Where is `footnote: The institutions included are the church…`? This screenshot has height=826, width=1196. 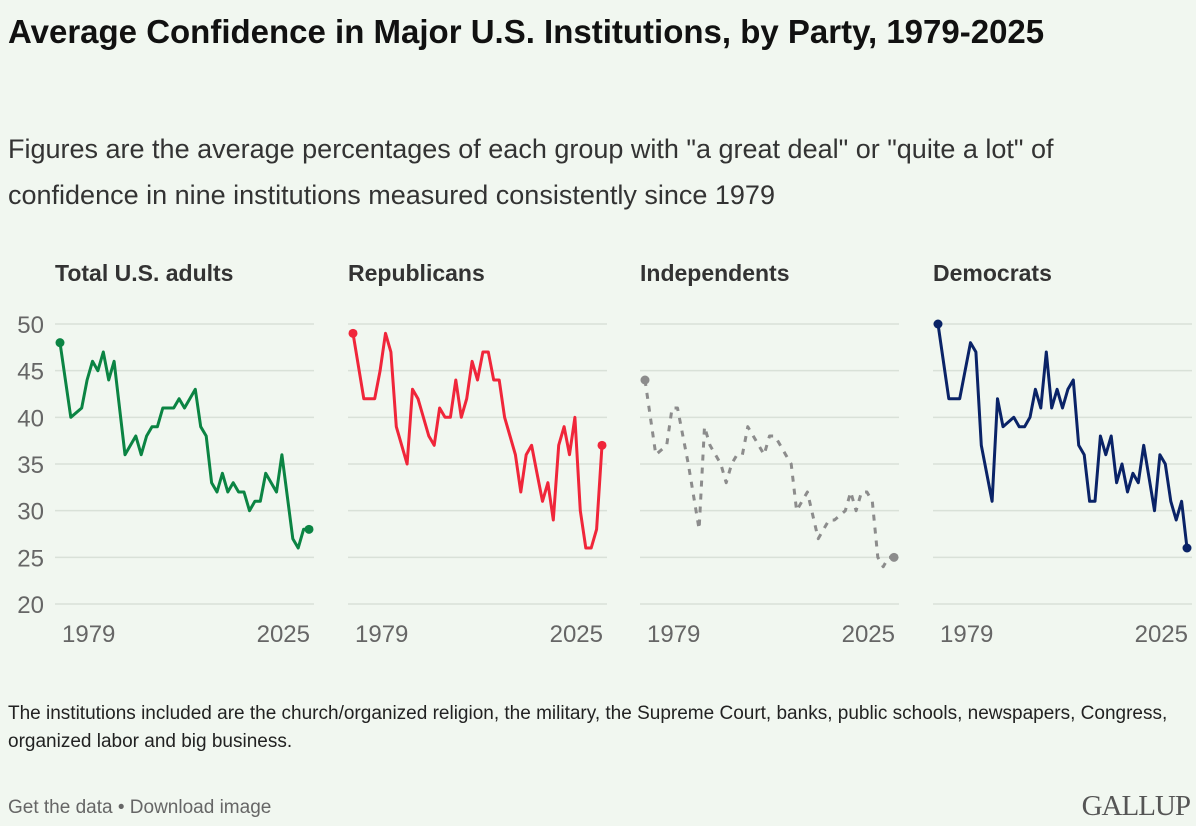 footnote: The institutions included are the church… is located at coordinates (588, 727).